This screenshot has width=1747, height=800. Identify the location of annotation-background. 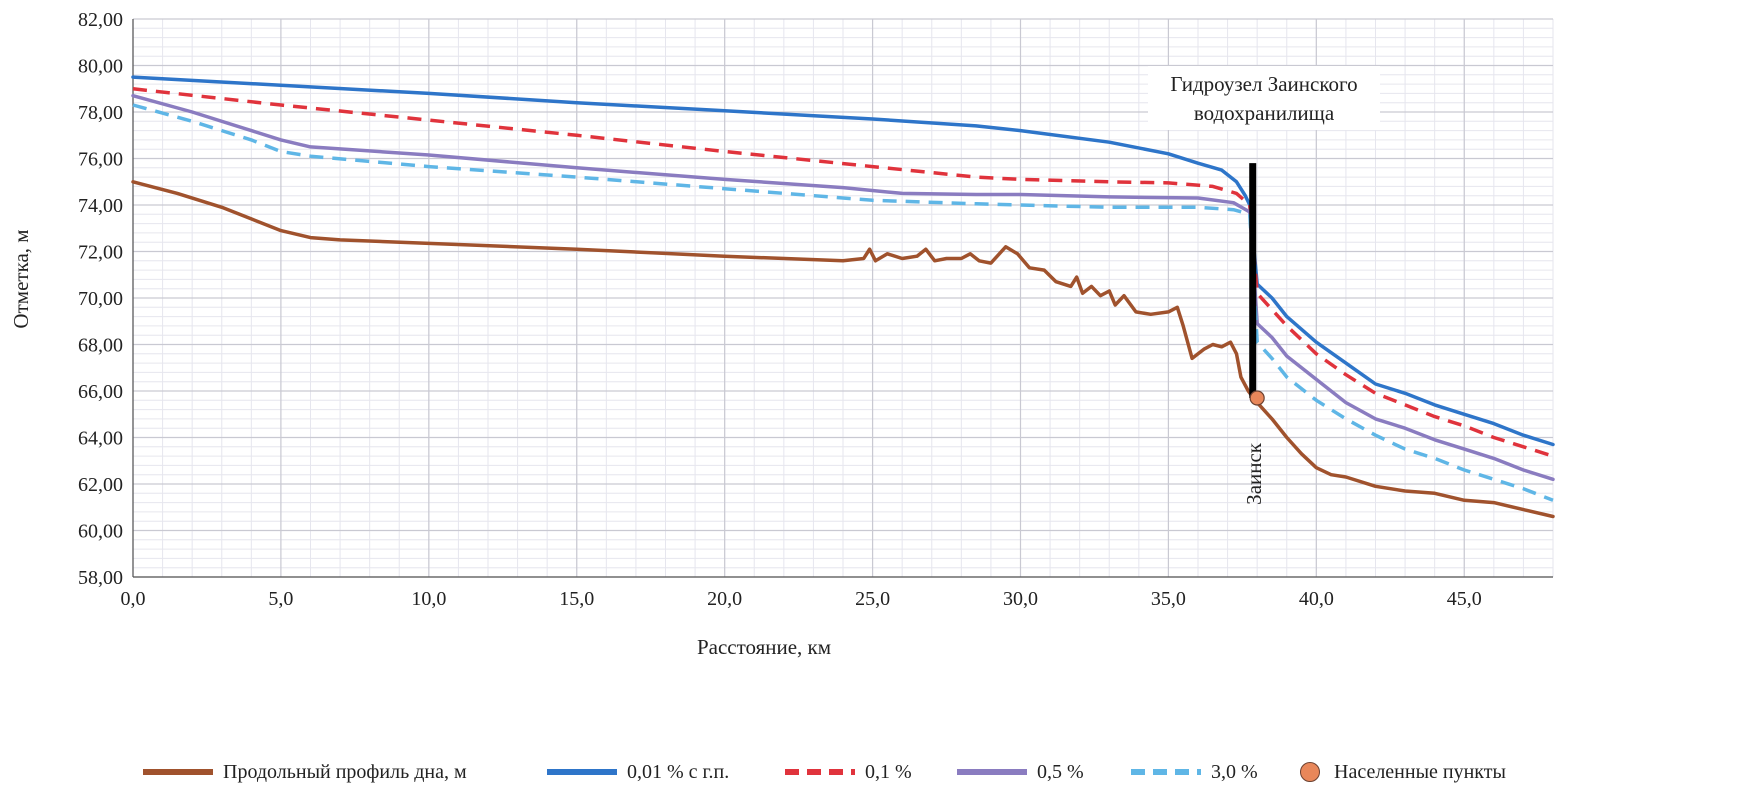
(1264, 98).